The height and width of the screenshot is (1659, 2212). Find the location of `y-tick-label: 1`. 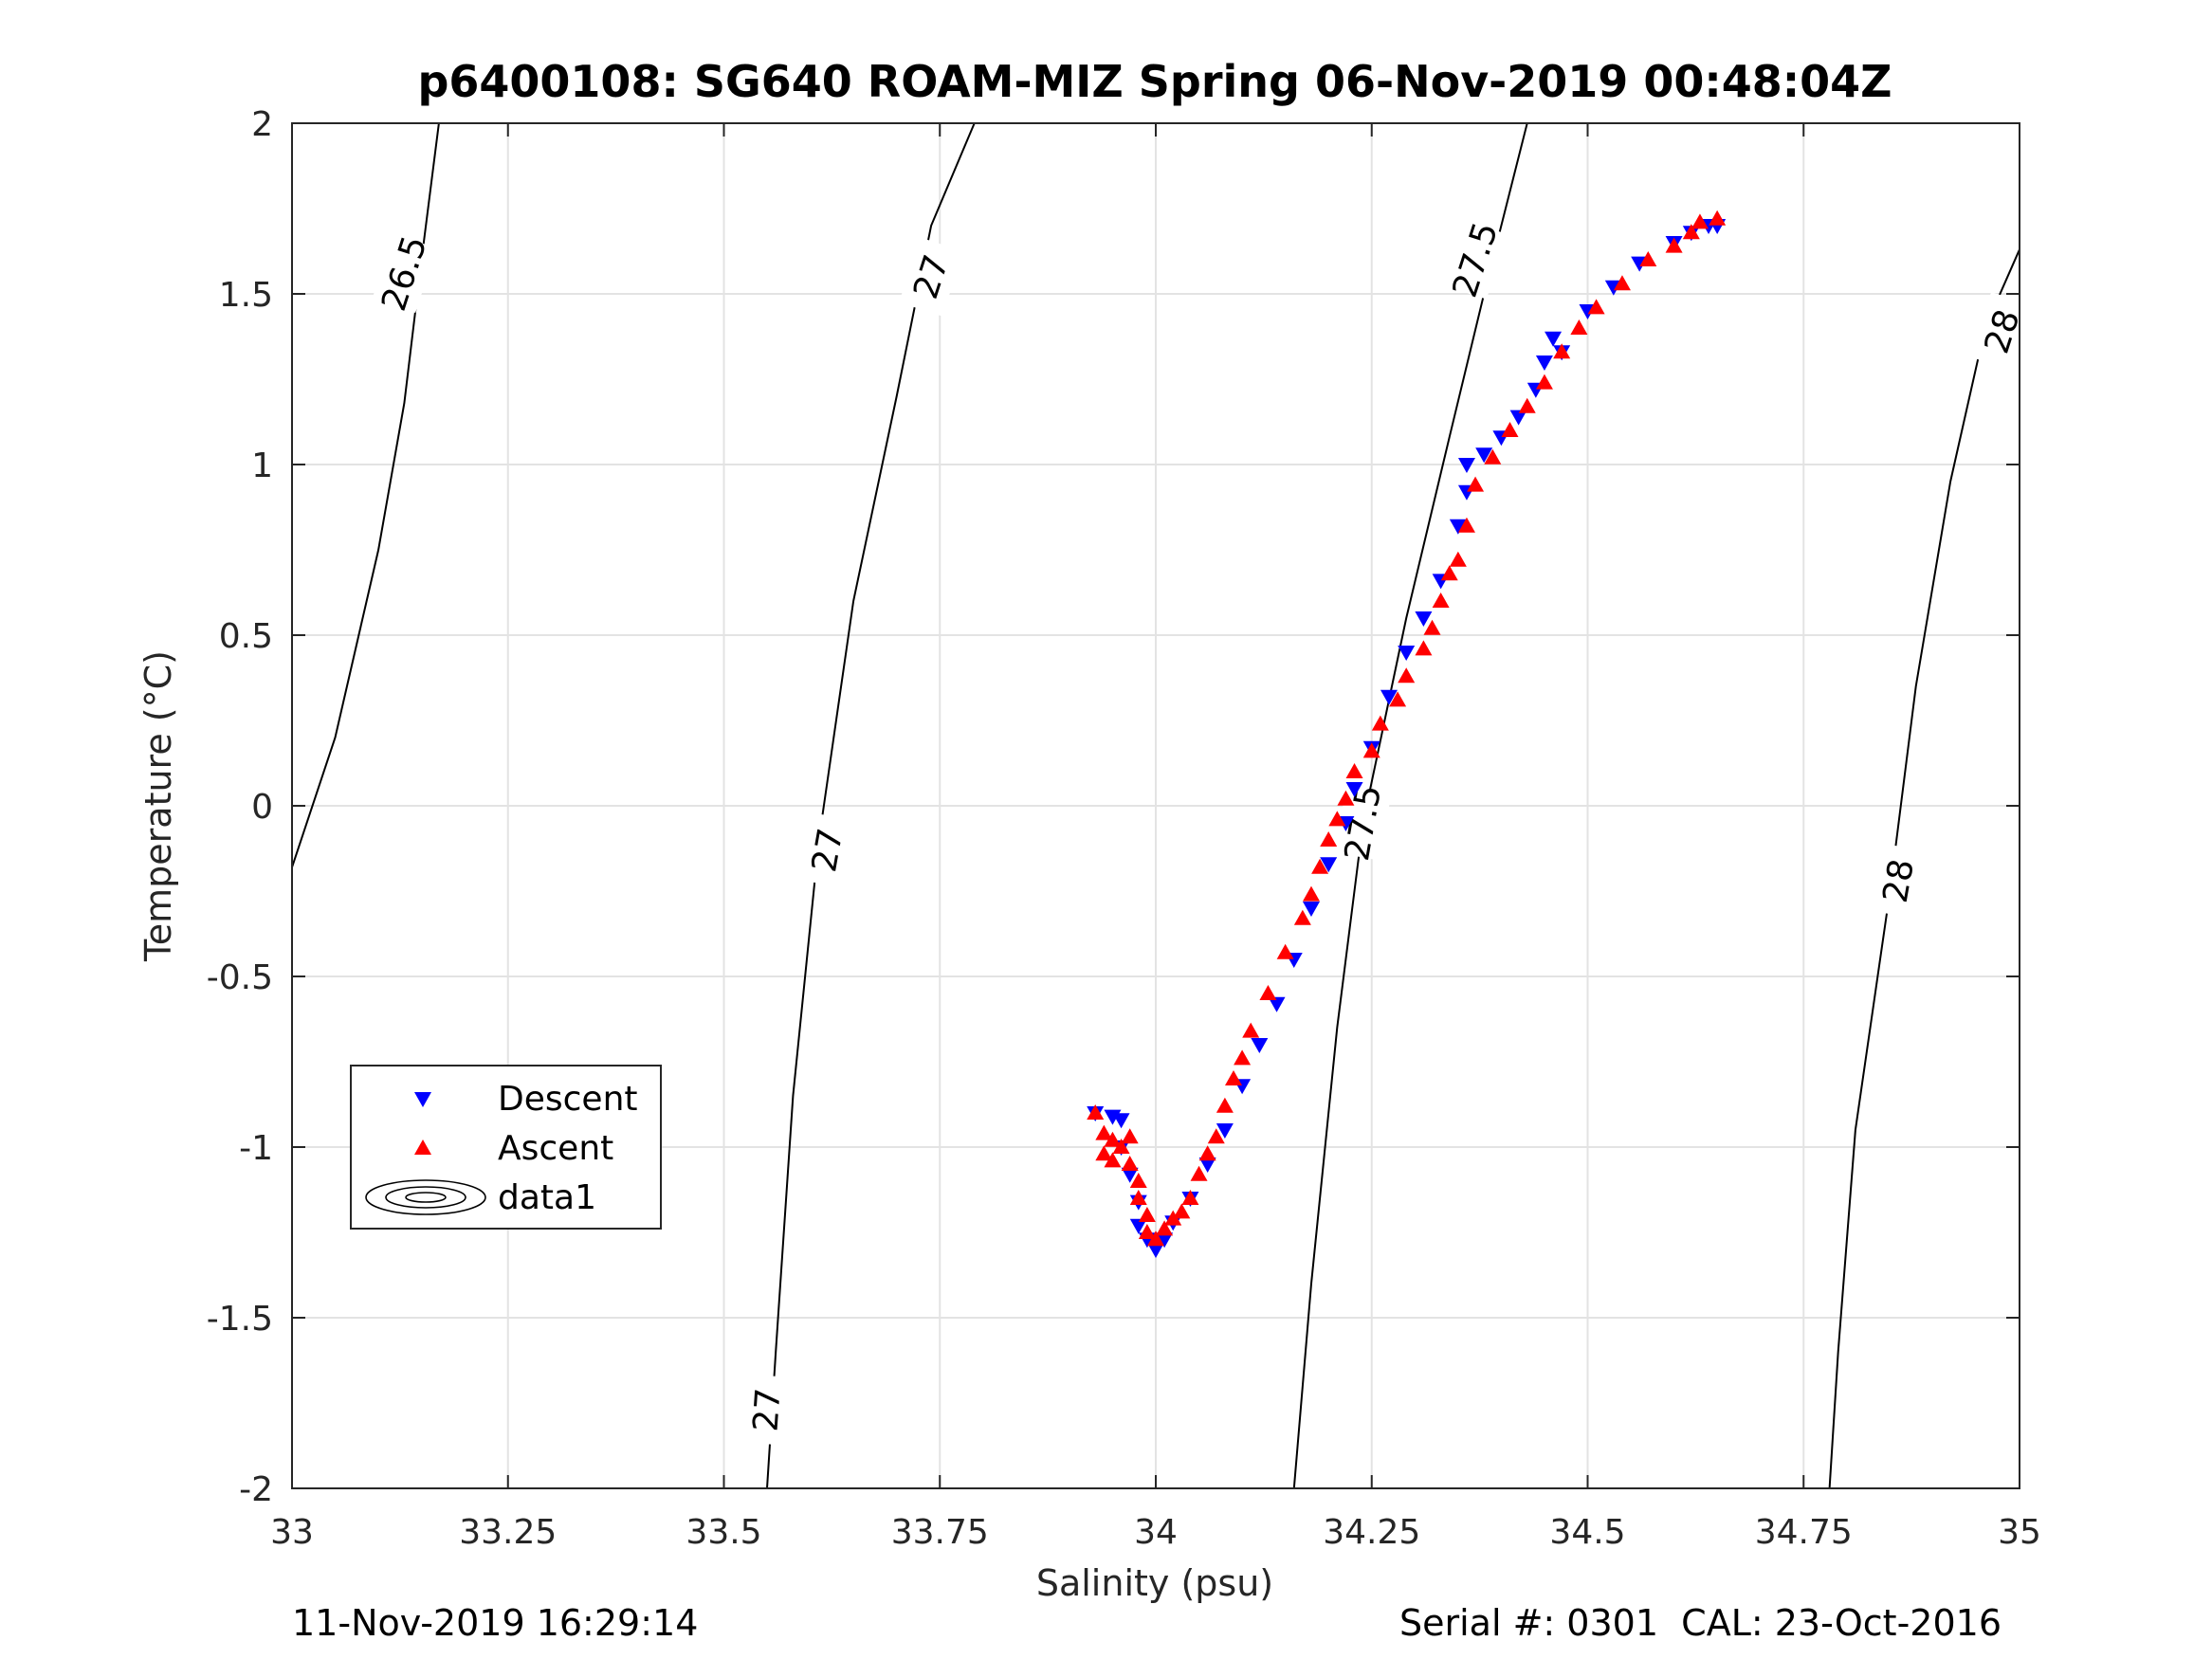

y-tick-label: 1 is located at coordinates (262, 466).